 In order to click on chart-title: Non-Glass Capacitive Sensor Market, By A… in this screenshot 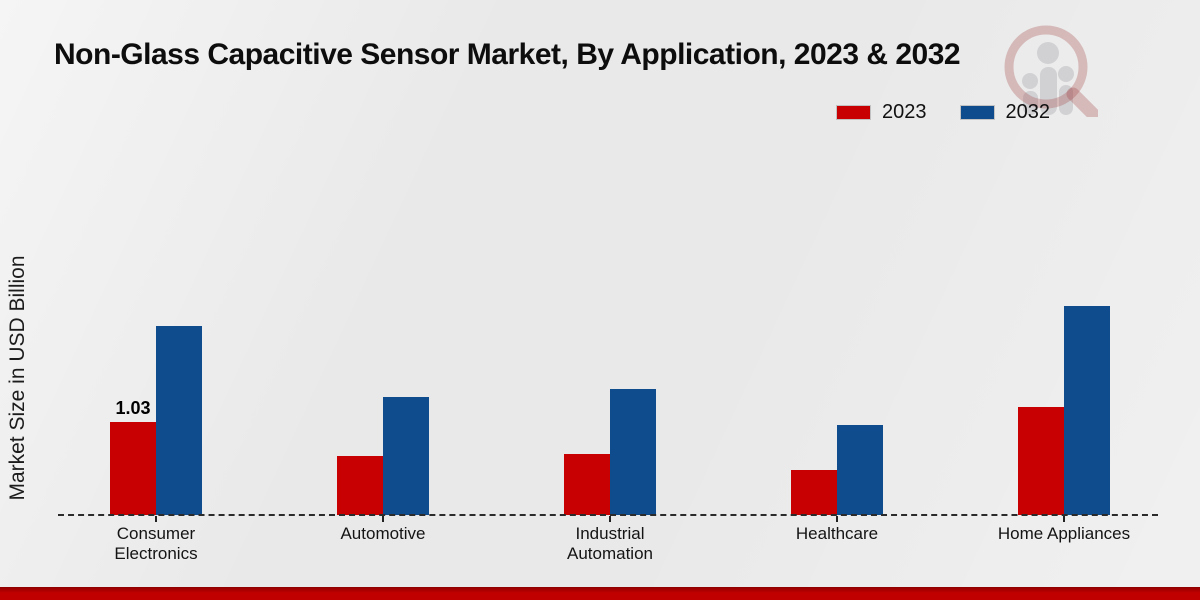, I will do `click(507, 54)`.